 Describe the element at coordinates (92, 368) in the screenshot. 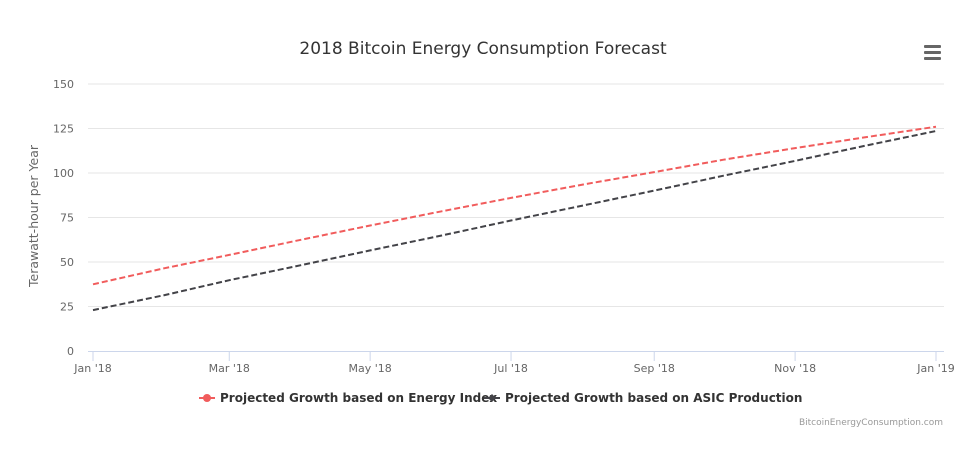

I see `x-tick-label: Jan '18` at that location.